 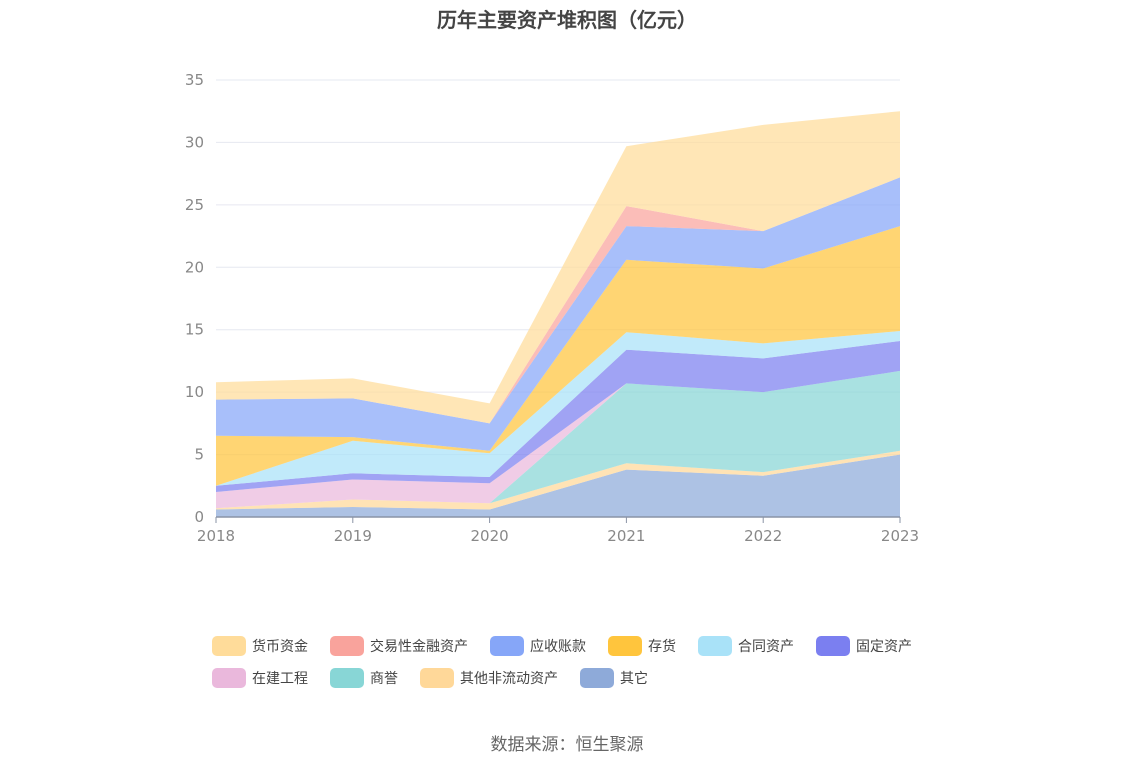 I want to click on legend-item: 固定资产, so click(x=864, y=646).